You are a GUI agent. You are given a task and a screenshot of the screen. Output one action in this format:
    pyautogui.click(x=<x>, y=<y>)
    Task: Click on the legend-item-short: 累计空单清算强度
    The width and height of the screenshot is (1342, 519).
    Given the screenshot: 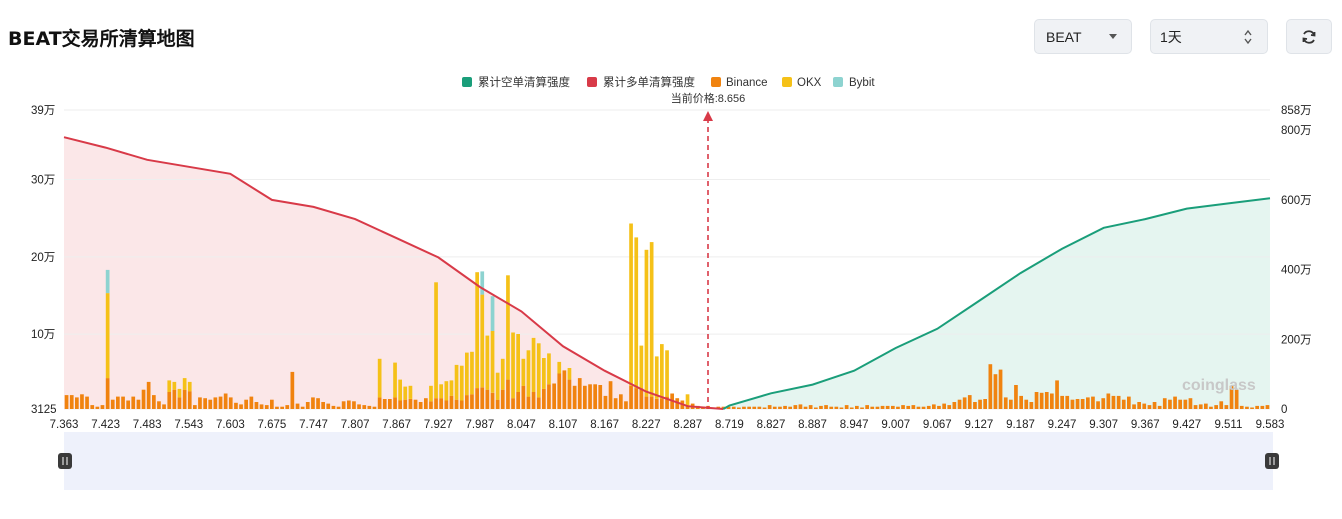 What is the action you would take?
    pyautogui.click(x=516, y=82)
    